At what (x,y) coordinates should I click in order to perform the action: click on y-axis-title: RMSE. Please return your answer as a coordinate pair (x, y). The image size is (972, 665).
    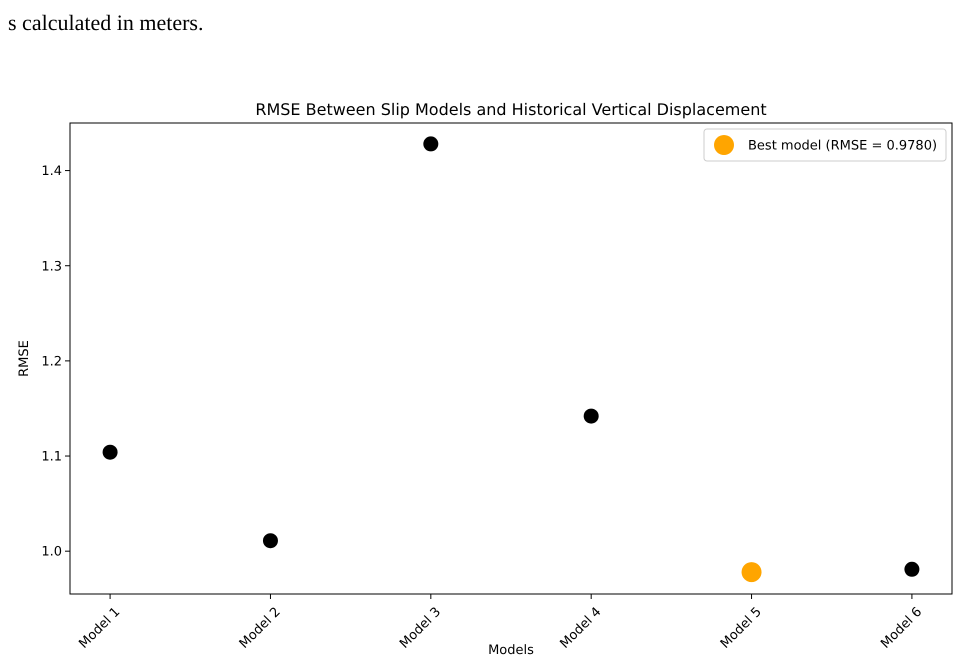
    Looking at the image, I should click on (24, 358).